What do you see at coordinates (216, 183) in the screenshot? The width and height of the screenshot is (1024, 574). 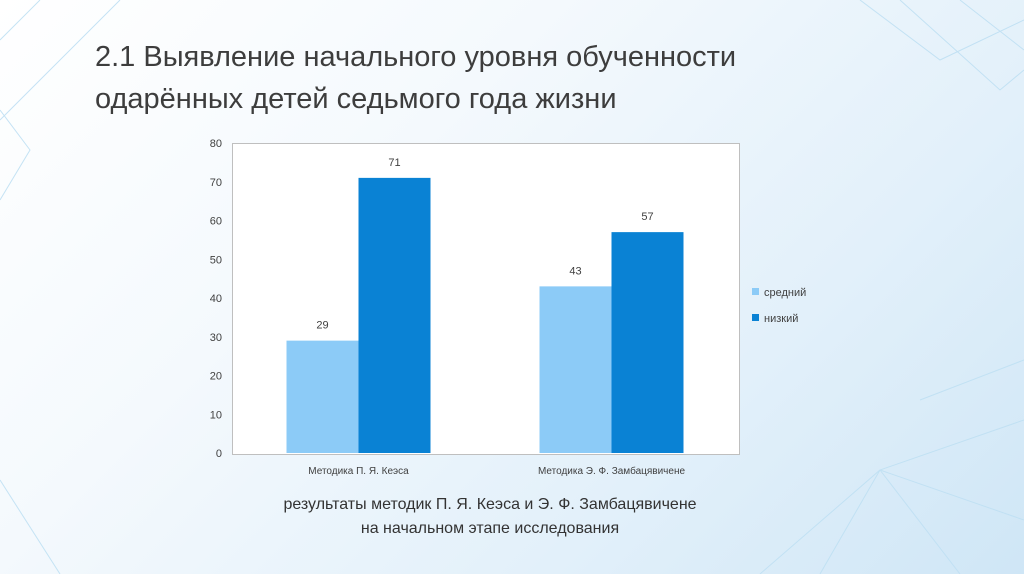 I see `y-tick-label: 70` at bounding box center [216, 183].